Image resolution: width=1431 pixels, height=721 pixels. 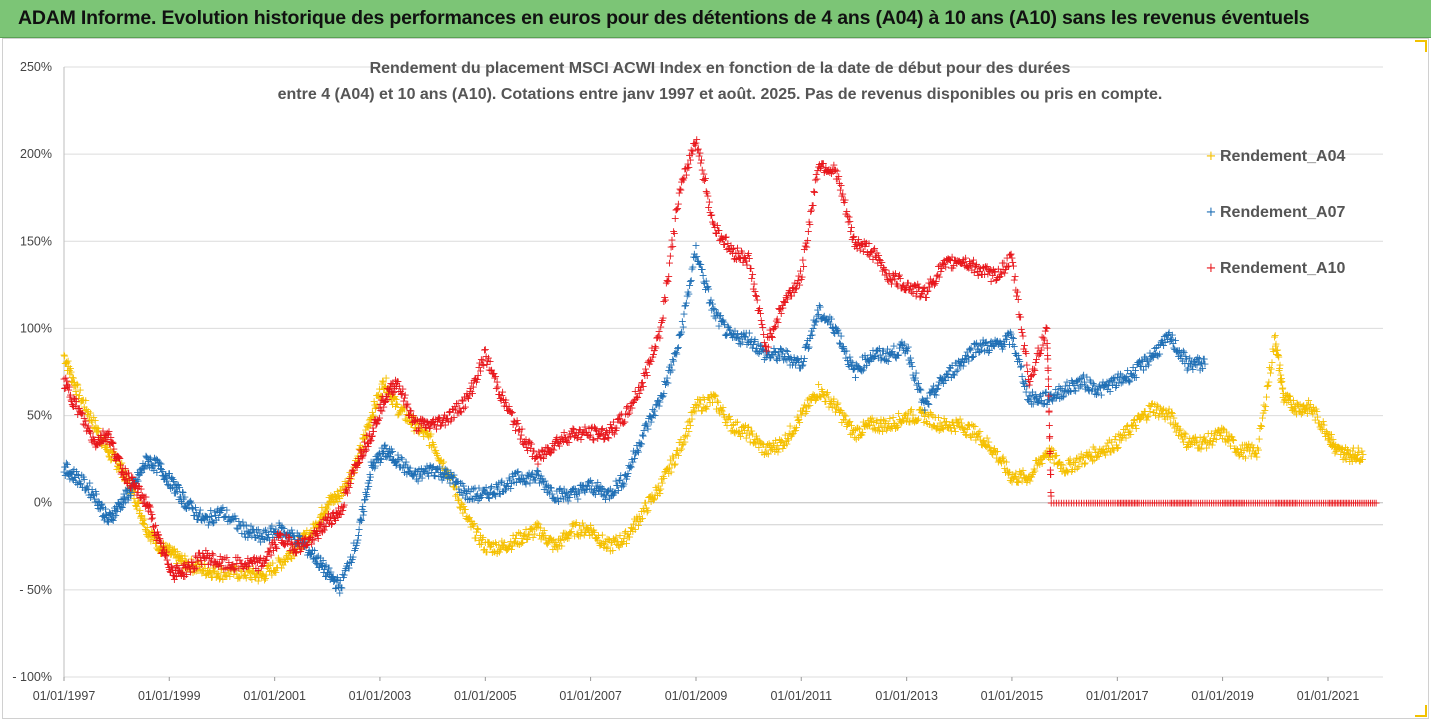 What do you see at coordinates (1211, 212) in the screenshot?
I see `legend-marker: +` at bounding box center [1211, 212].